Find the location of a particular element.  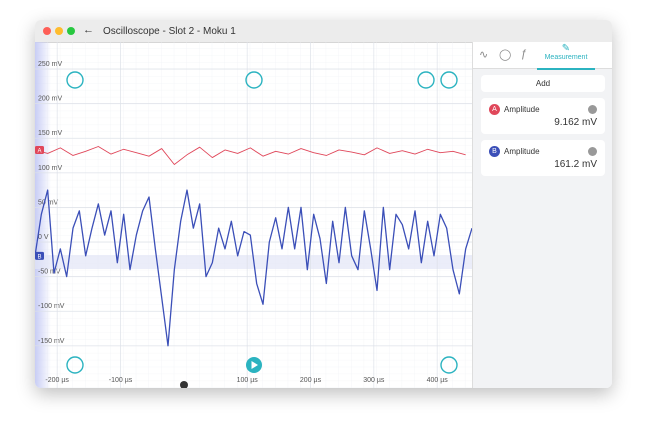

zoom-tool is located at coordinates (426, 80).